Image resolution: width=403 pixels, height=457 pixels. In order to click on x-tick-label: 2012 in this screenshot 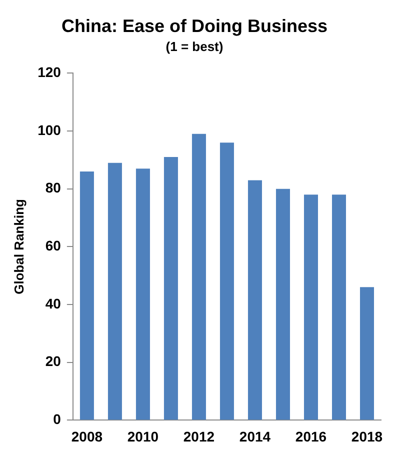, I will do `click(199, 436)`.